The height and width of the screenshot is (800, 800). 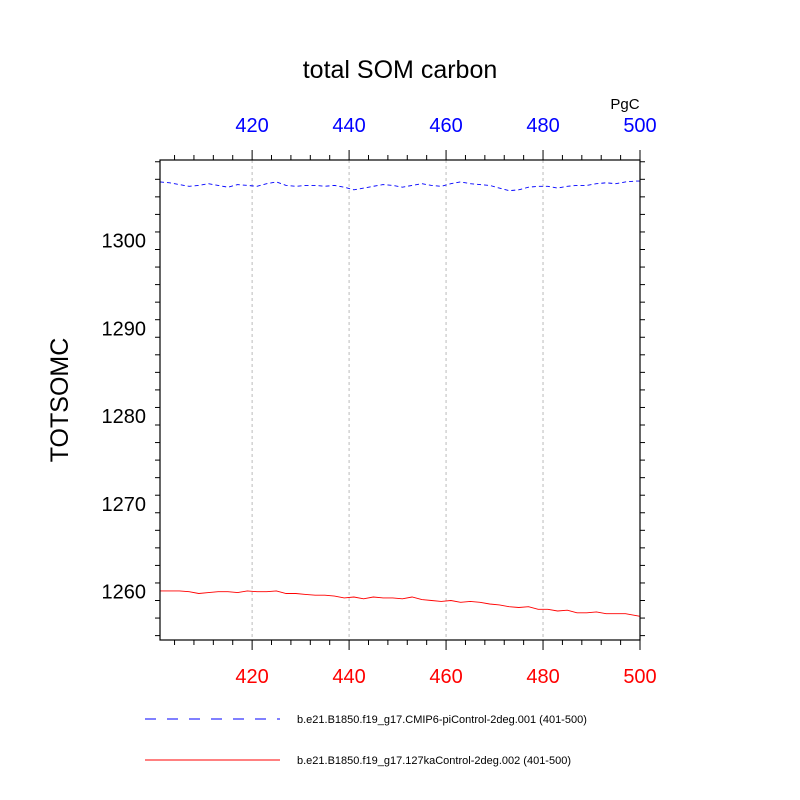 I want to click on top-tick-label: 500, so click(x=639, y=126).